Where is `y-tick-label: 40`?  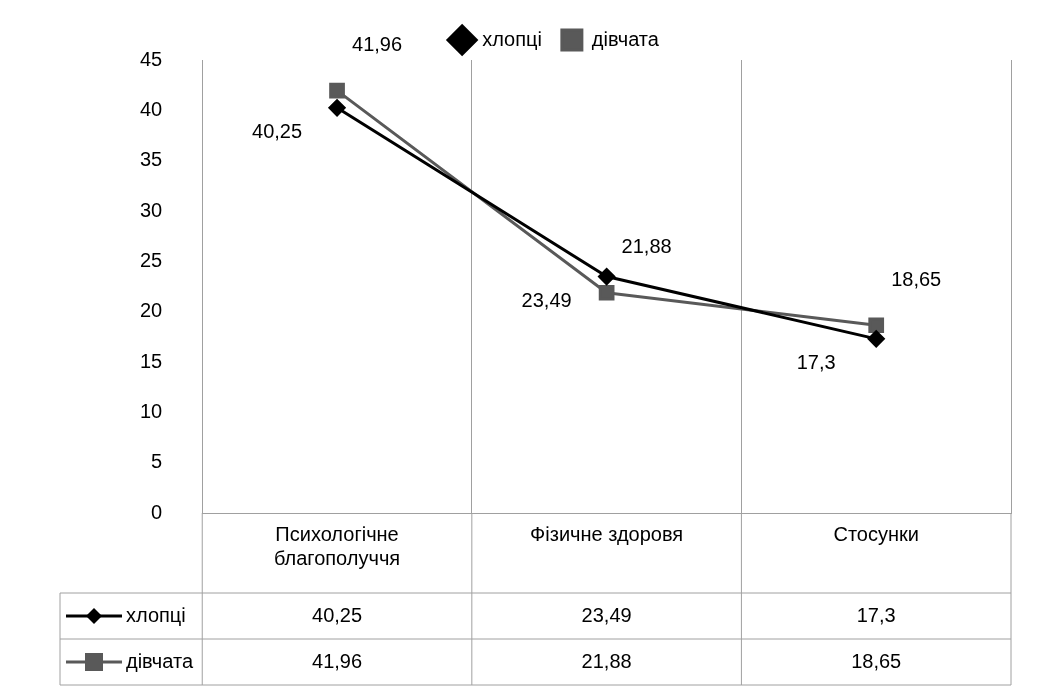
y-tick-label: 40 is located at coordinates (151, 108).